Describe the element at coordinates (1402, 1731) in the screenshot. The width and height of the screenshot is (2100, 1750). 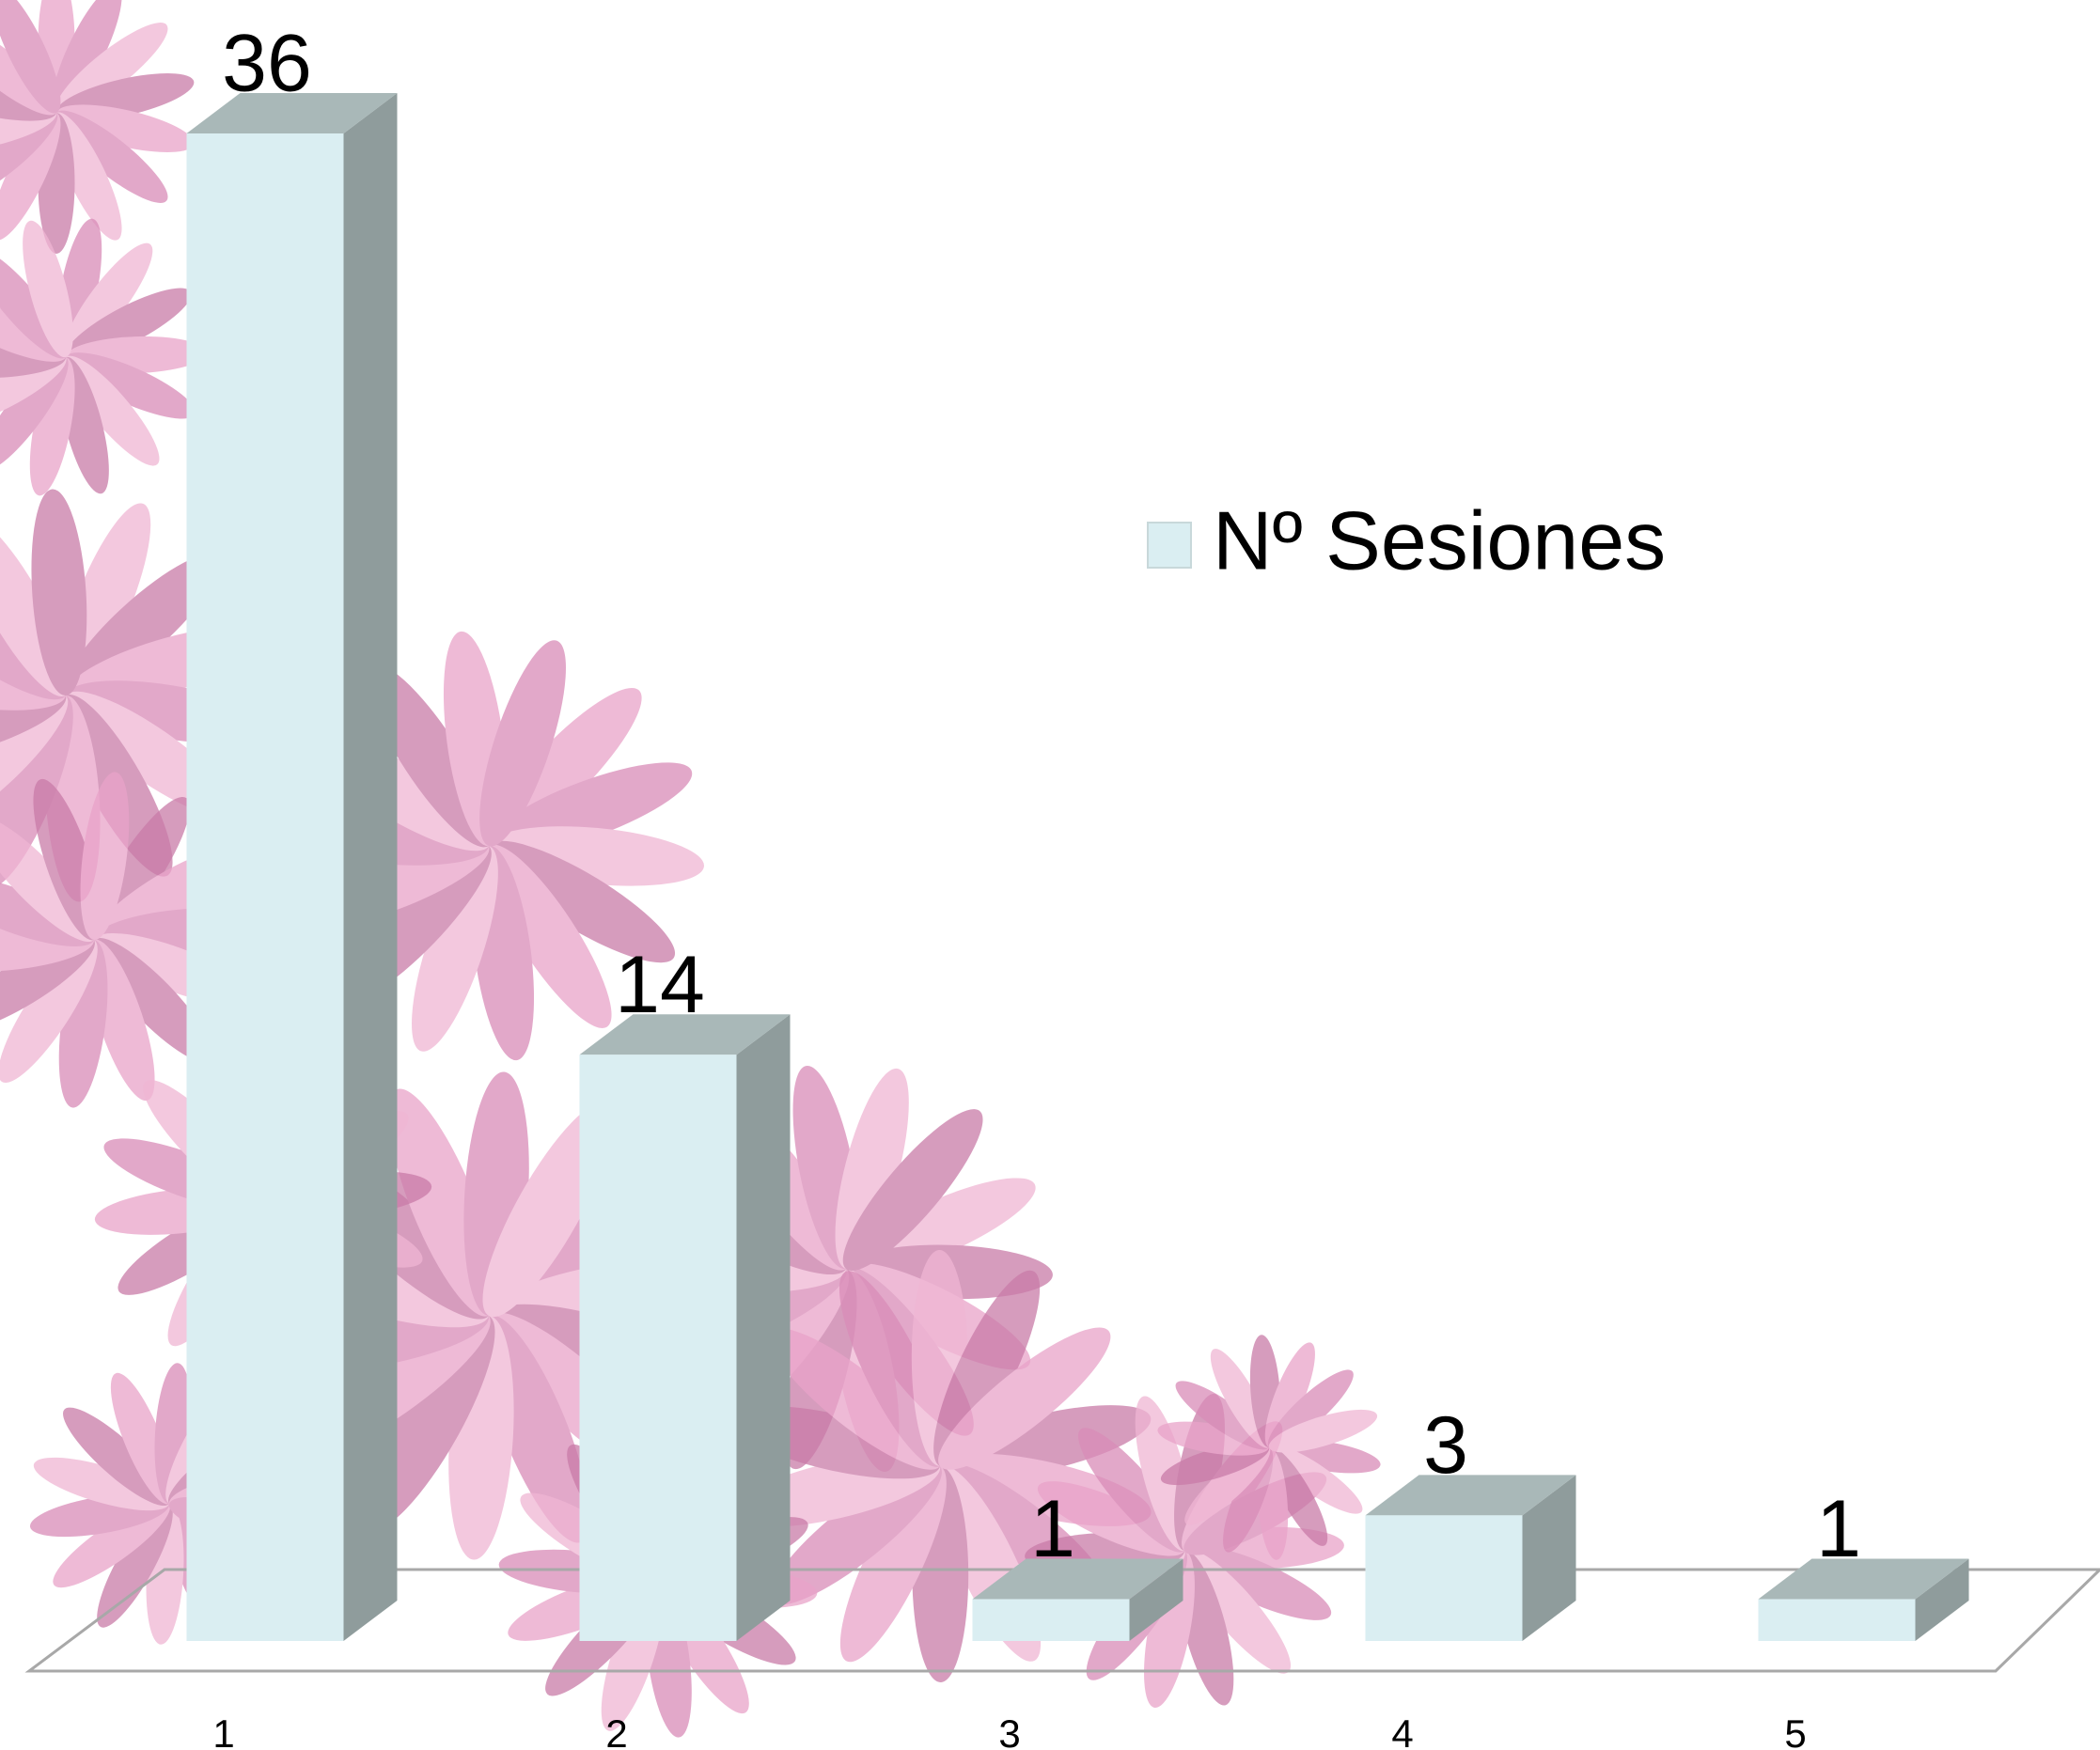
I see `x-tick-label: 4` at that location.